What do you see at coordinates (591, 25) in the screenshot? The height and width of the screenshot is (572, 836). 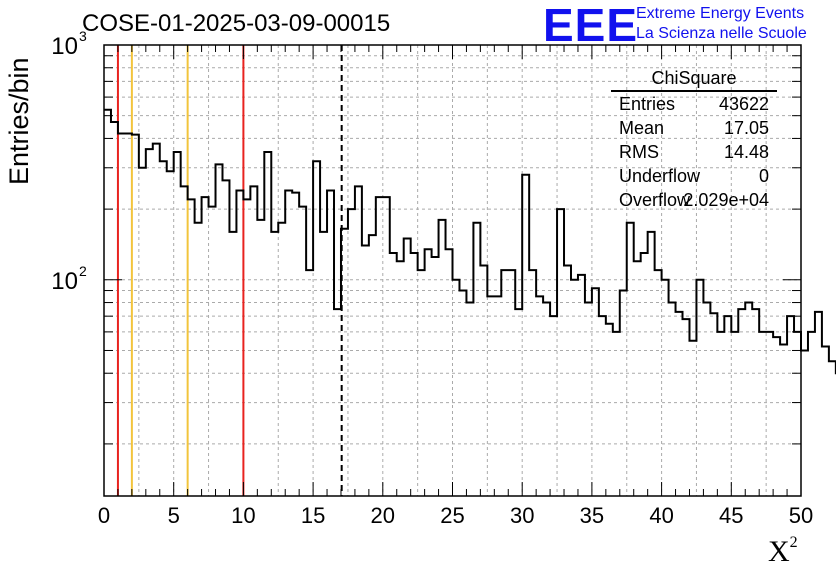 I see `eee-logo: EEE` at bounding box center [591, 25].